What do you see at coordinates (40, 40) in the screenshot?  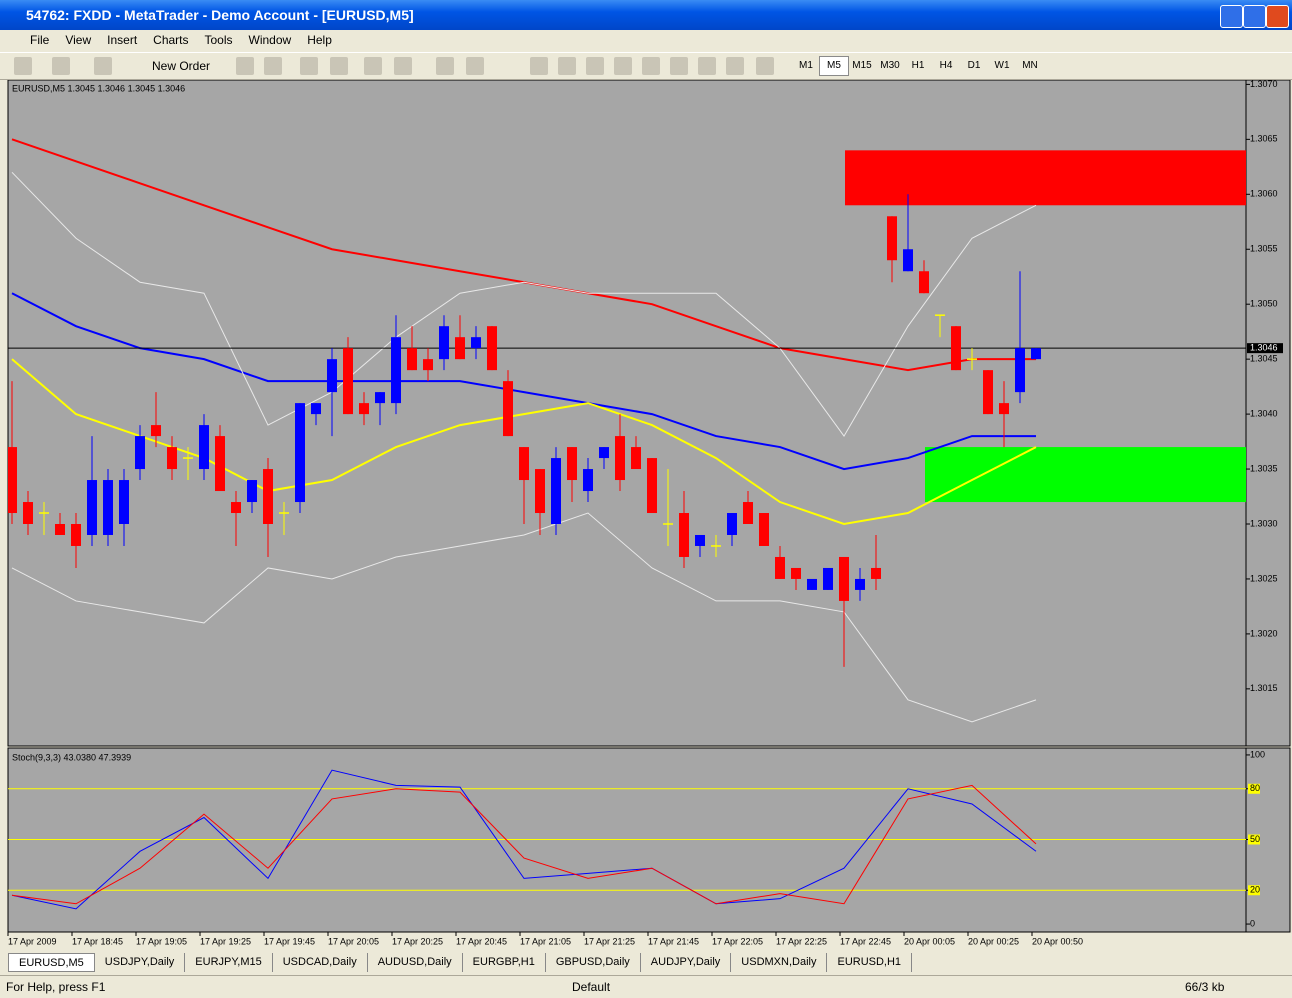 I see `menu-item: File` at bounding box center [40, 40].